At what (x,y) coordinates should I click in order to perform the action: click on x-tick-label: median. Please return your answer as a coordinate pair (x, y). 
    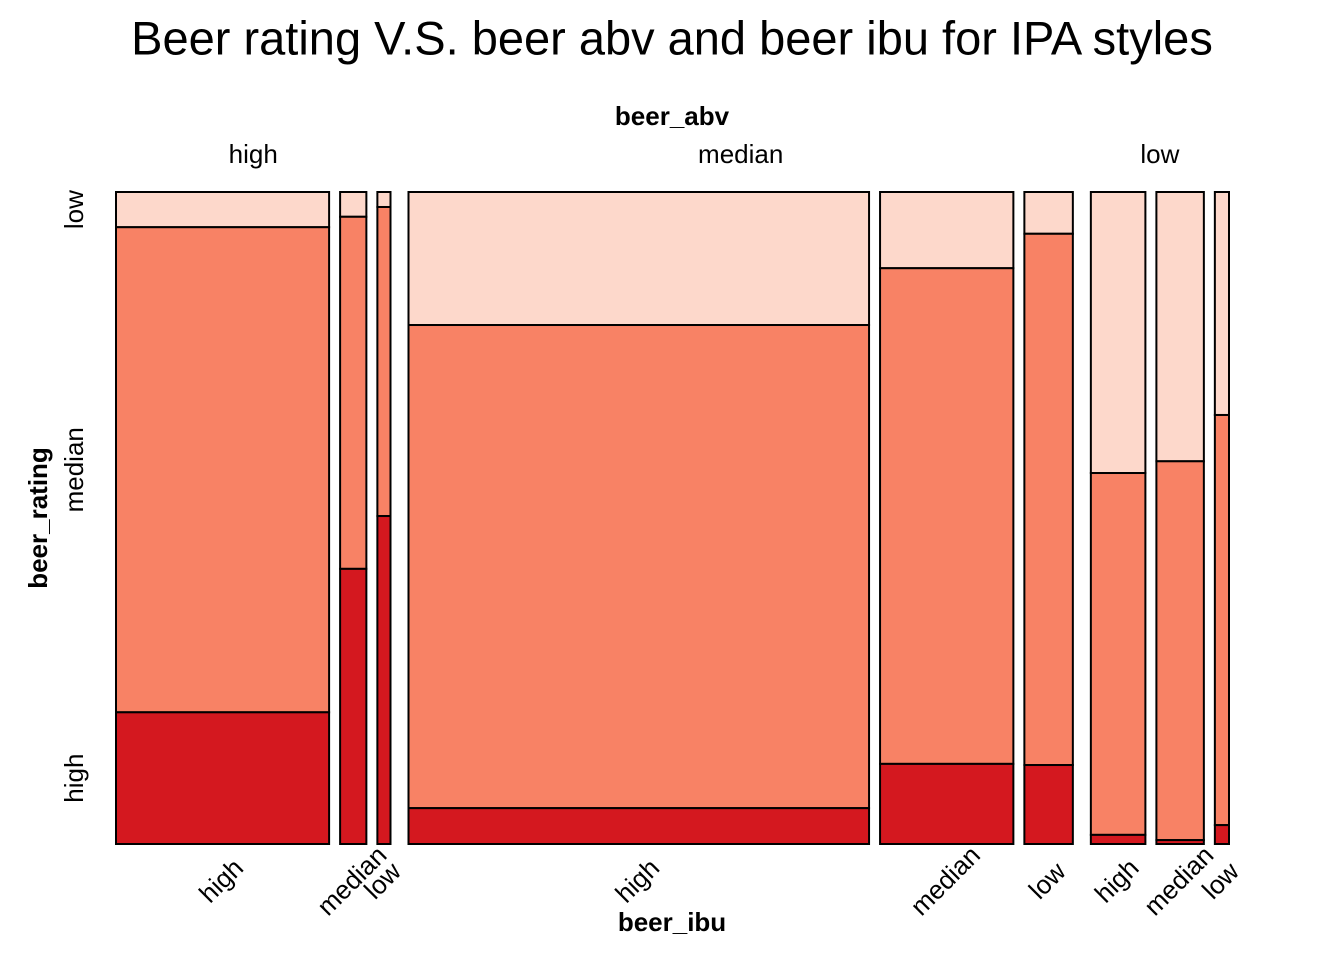
    Looking at the image, I should click on (740, 154).